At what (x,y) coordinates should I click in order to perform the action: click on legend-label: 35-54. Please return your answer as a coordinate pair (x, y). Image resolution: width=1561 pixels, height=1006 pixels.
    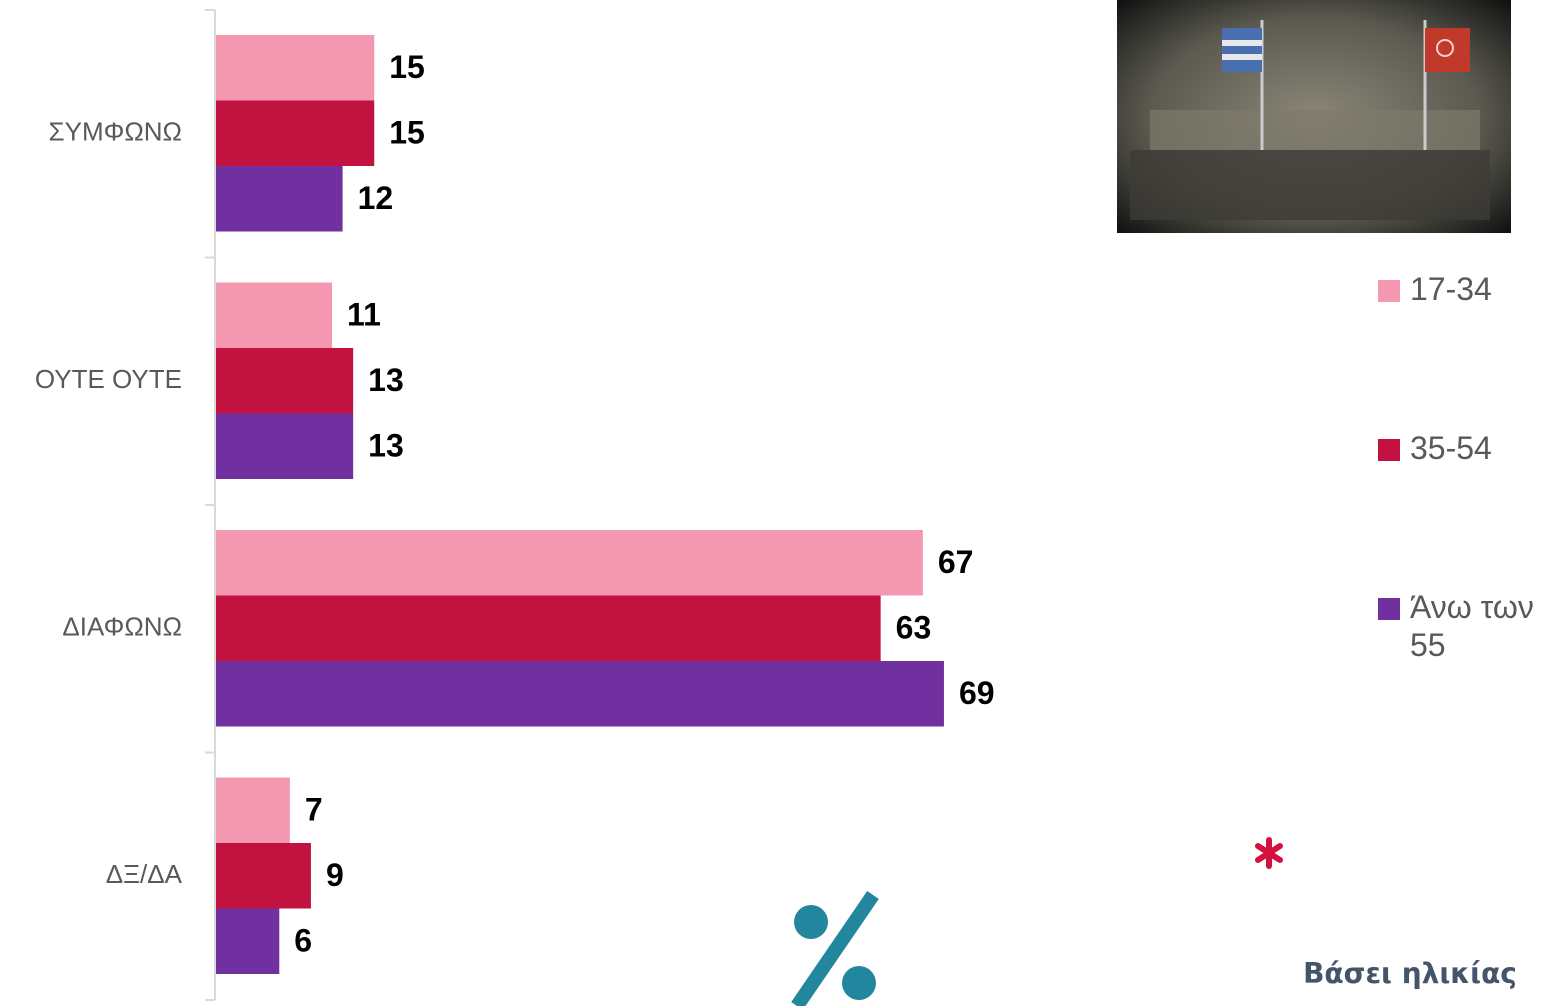
    Looking at the image, I should click on (1451, 448).